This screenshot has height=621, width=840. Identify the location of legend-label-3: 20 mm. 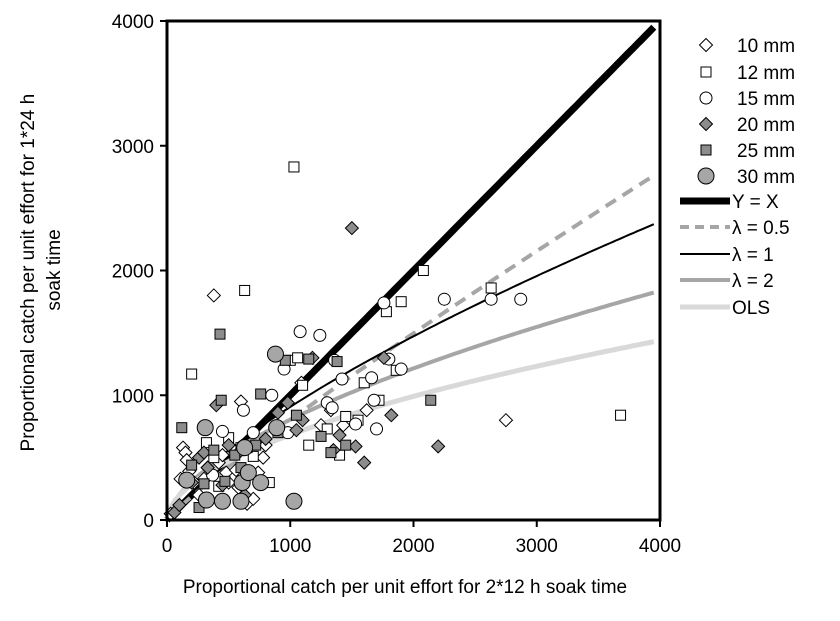
(766, 125).